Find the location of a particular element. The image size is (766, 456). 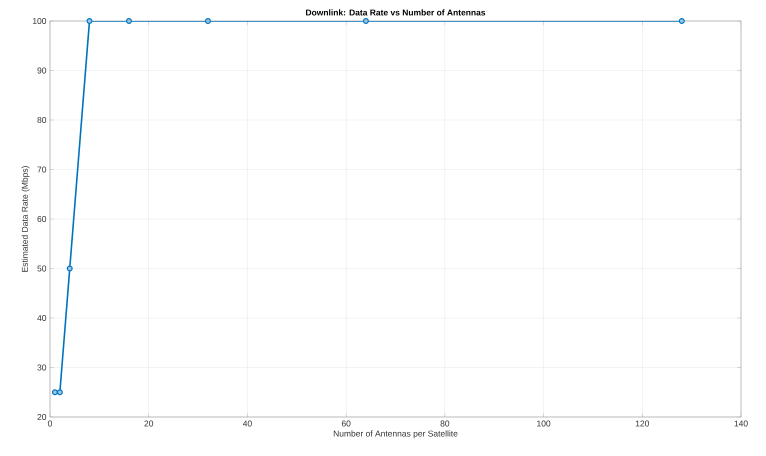

x-tick-label: 120 is located at coordinates (643, 423).